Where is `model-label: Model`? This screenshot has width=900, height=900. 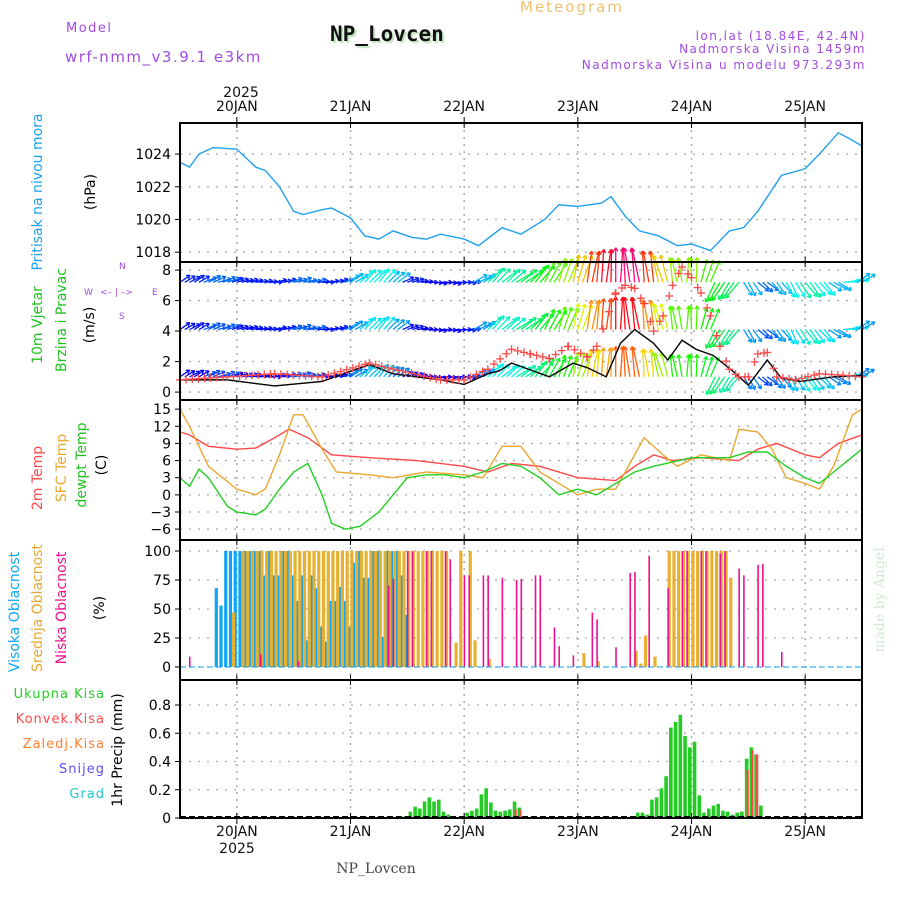 model-label: Model is located at coordinates (89, 28).